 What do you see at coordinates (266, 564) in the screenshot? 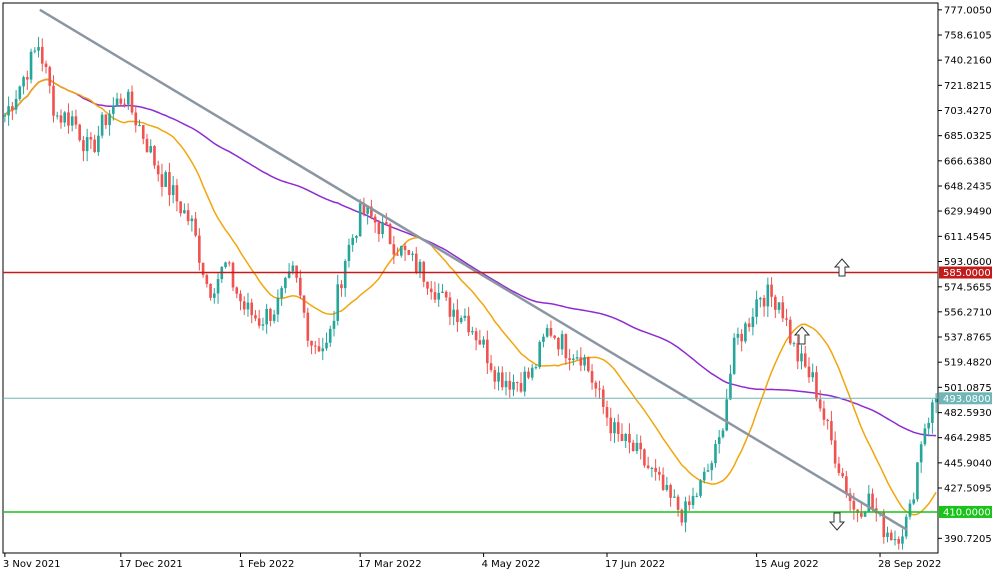
I see `x-tick-label: 1 Feb 2022` at bounding box center [266, 564].